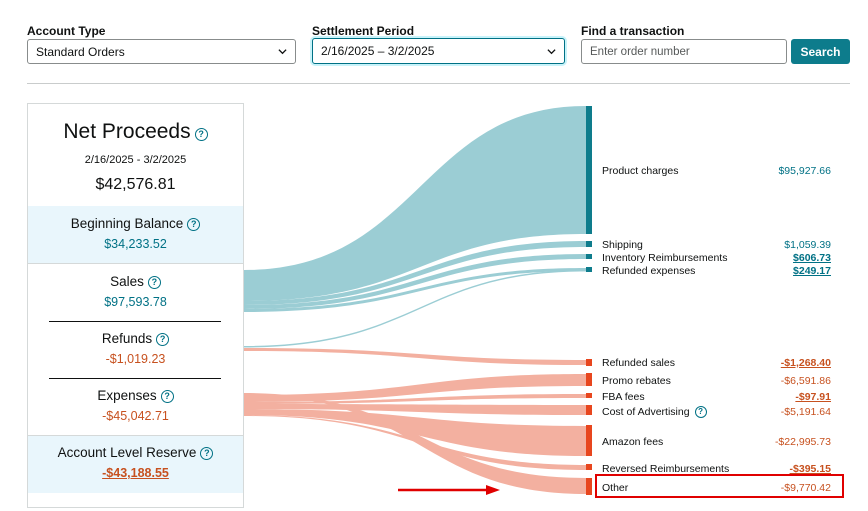 This screenshot has height=511, width=868. Describe the element at coordinates (589, 300) in the screenshot. I see `category-nodes` at that location.